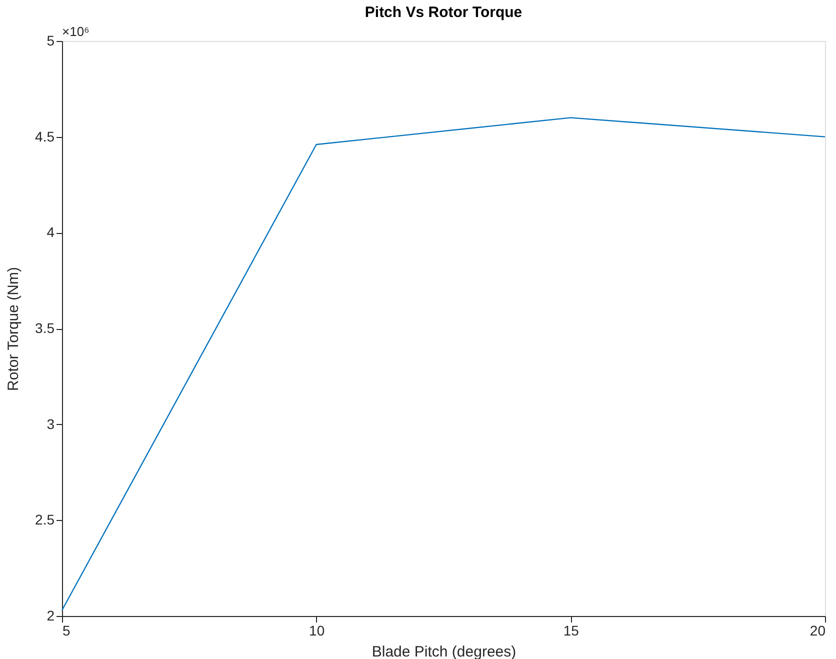 The width and height of the screenshot is (836, 659). Describe the element at coordinates (45, 520) in the screenshot. I see `y-tick-label: 2.5` at that location.